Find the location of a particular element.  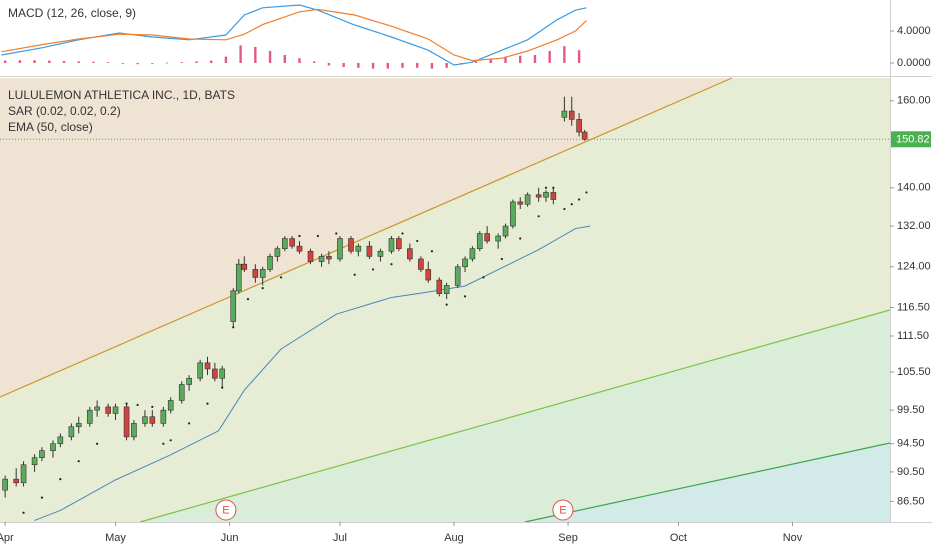

y-tick-label: 4.0000 is located at coordinates (914, 31).